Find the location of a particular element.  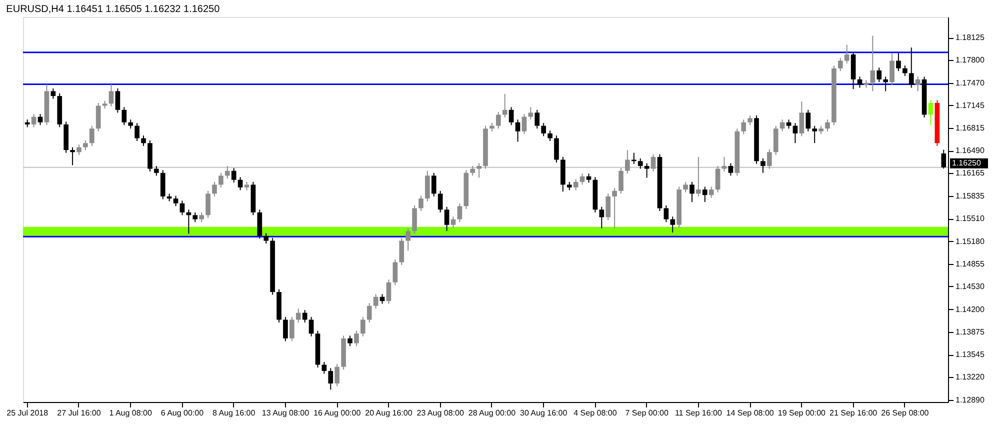

x-tick-label: 6 Aug 00:00 is located at coordinates (182, 413).